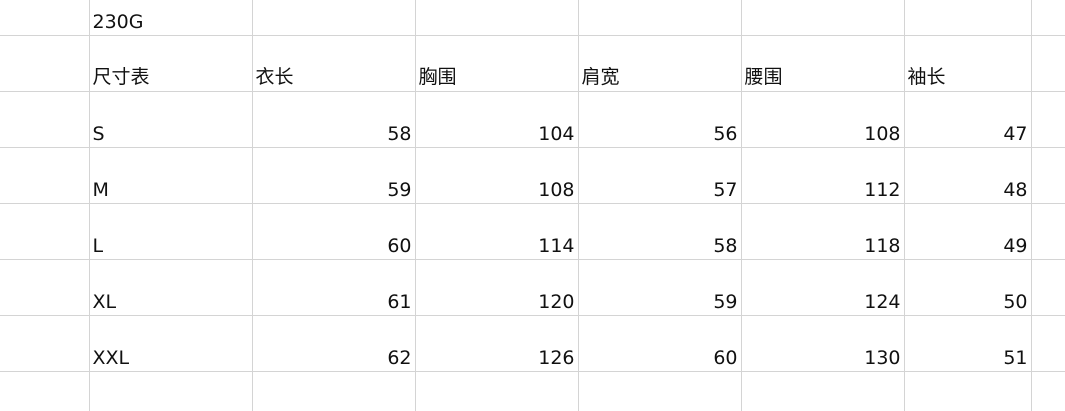  What do you see at coordinates (170, 175) in the screenshot?
I see `cell: M` at bounding box center [170, 175].